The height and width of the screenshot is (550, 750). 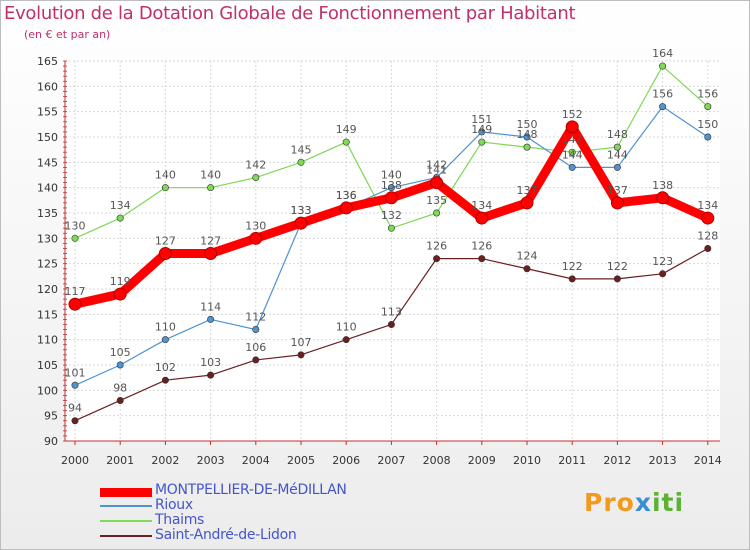 What do you see at coordinates (120, 205) in the screenshot?
I see `data-label: 134` at bounding box center [120, 205].